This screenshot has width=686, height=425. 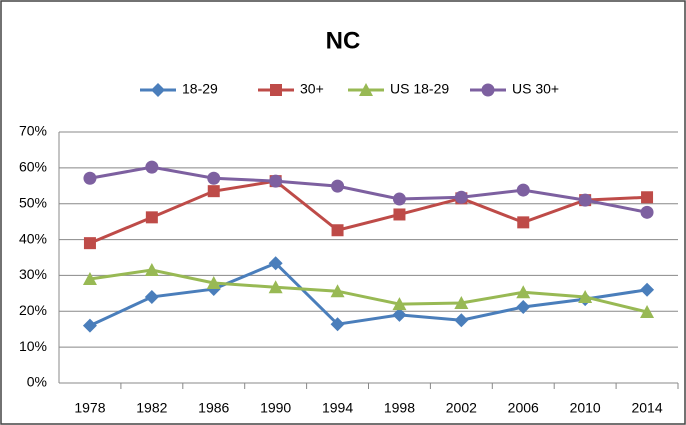 I want to click on x-tick-label: 1982, so click(x=151, y=408).